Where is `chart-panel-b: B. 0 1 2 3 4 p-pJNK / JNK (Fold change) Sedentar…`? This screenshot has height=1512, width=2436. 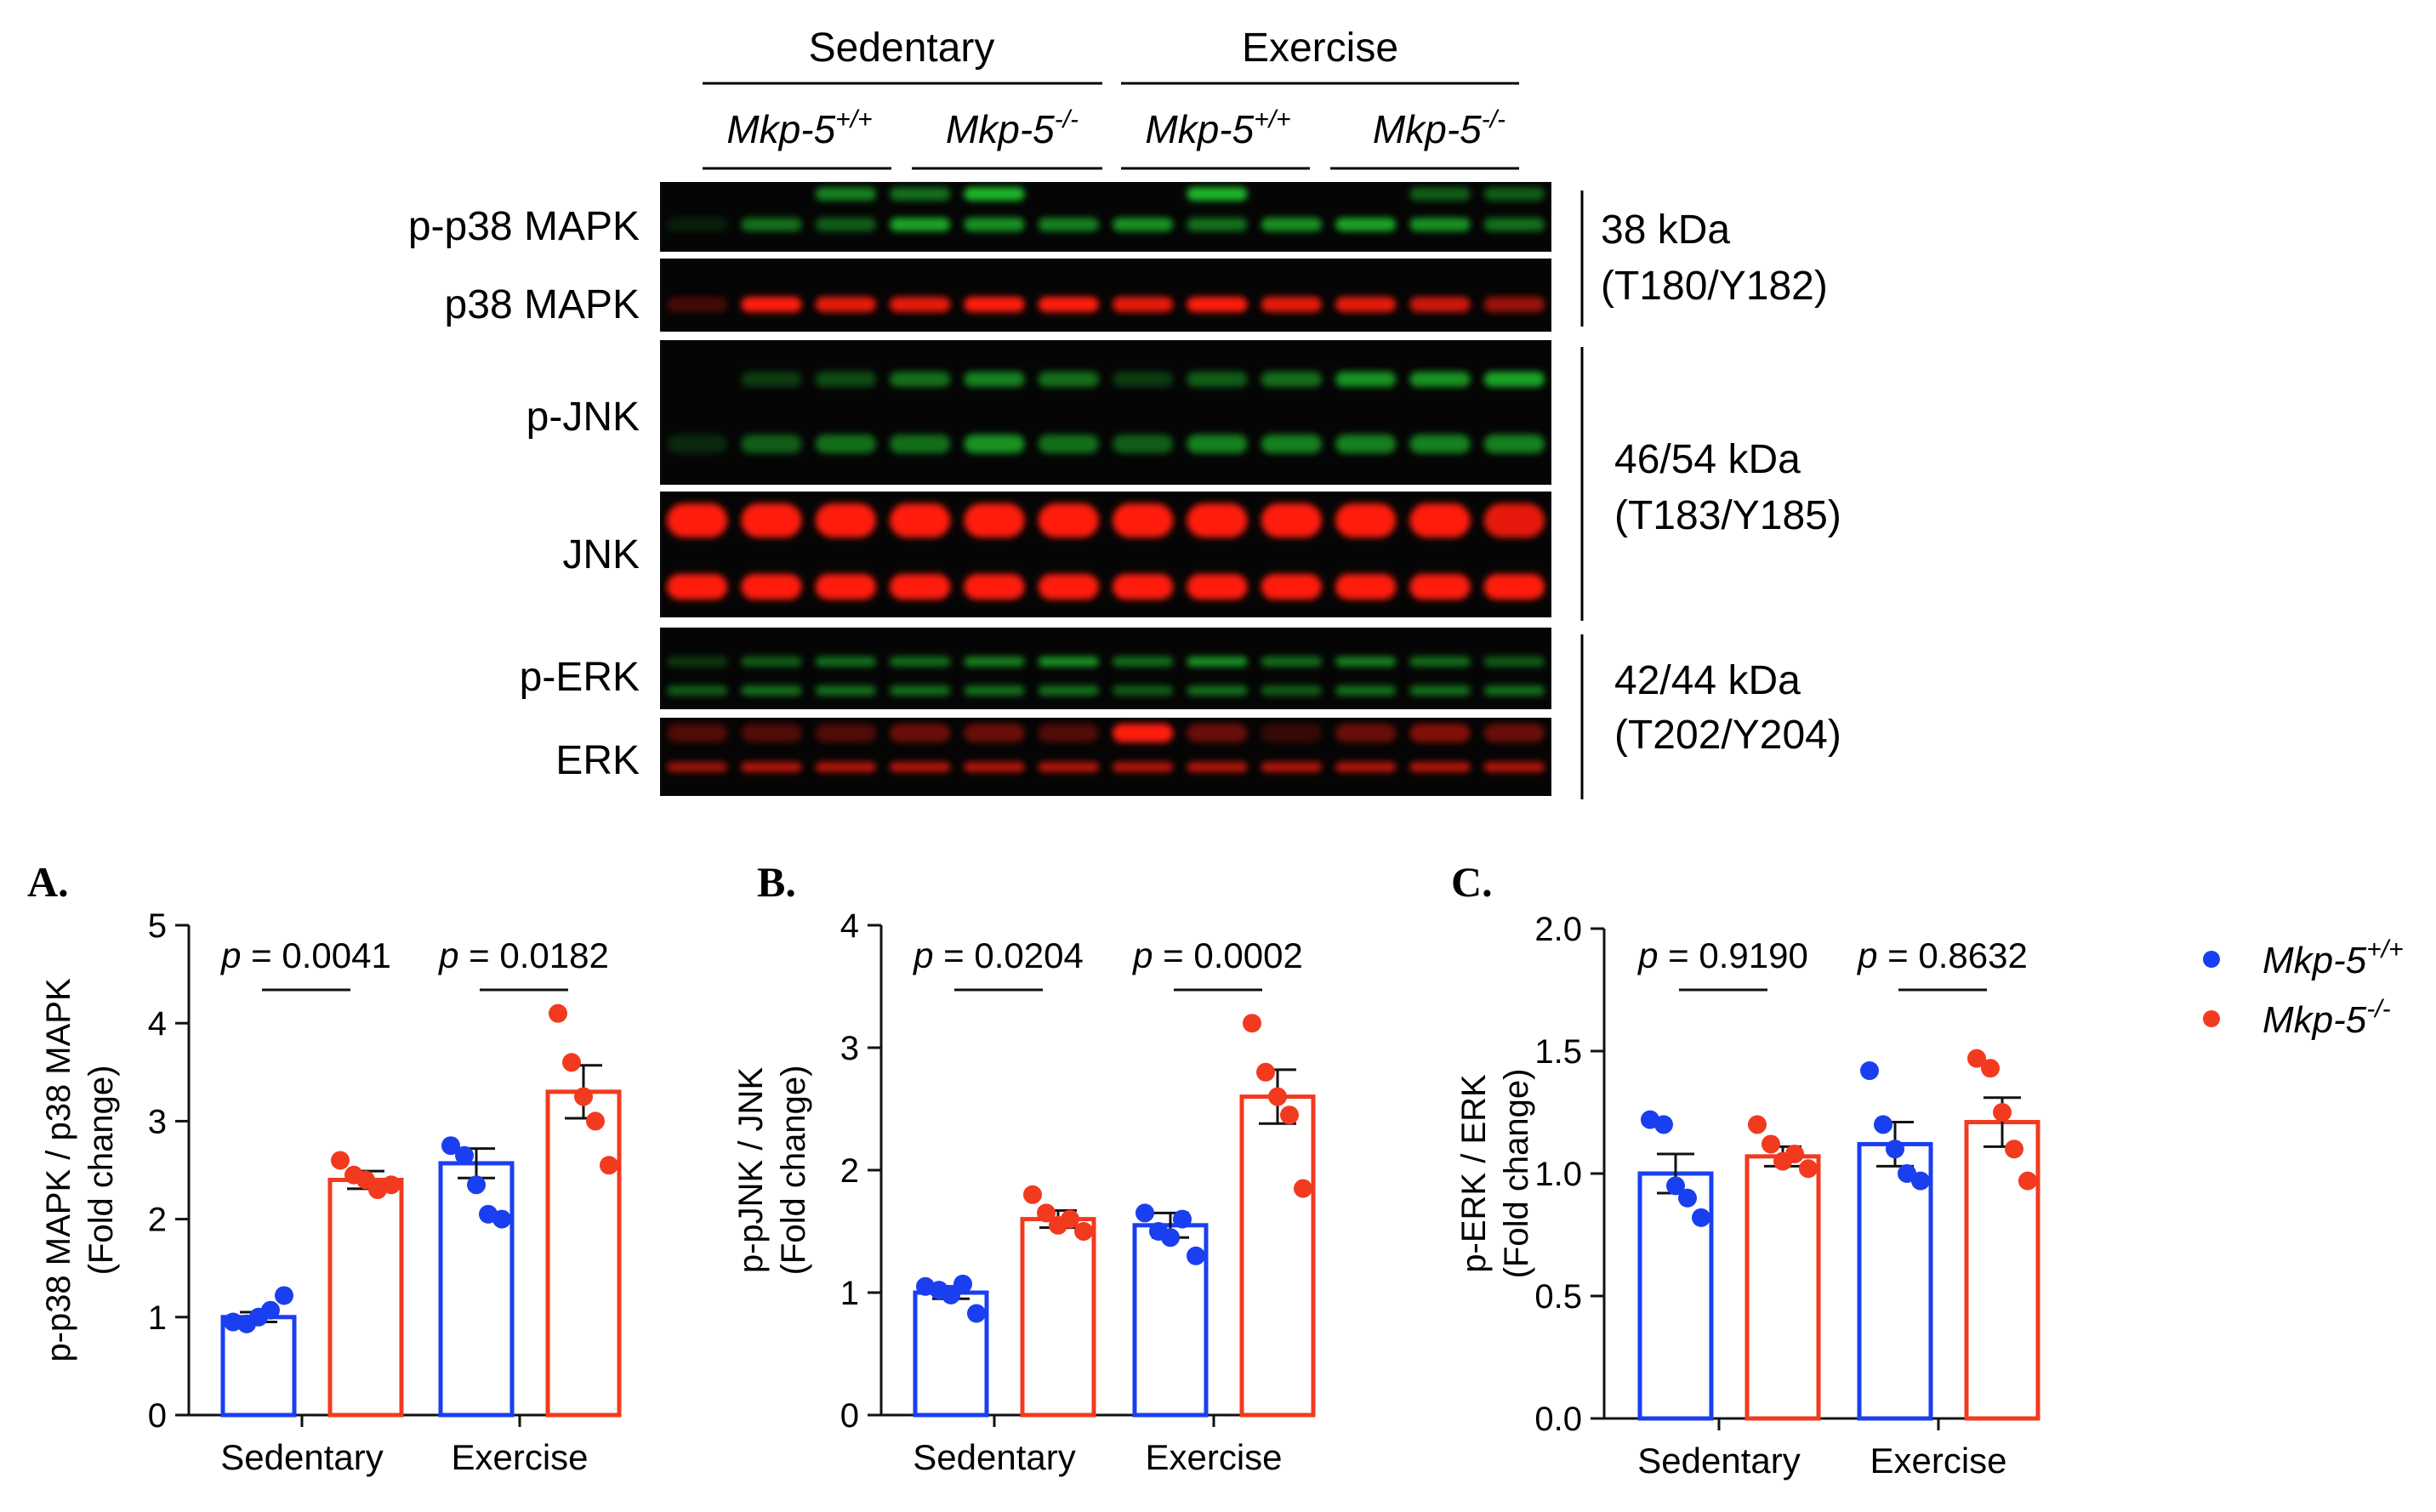
chart-panel-b: B. 0 1 2 3 4 p-pJNK / JNK (Fold change) Sedentar… is located at coordinates (1024, 1167).